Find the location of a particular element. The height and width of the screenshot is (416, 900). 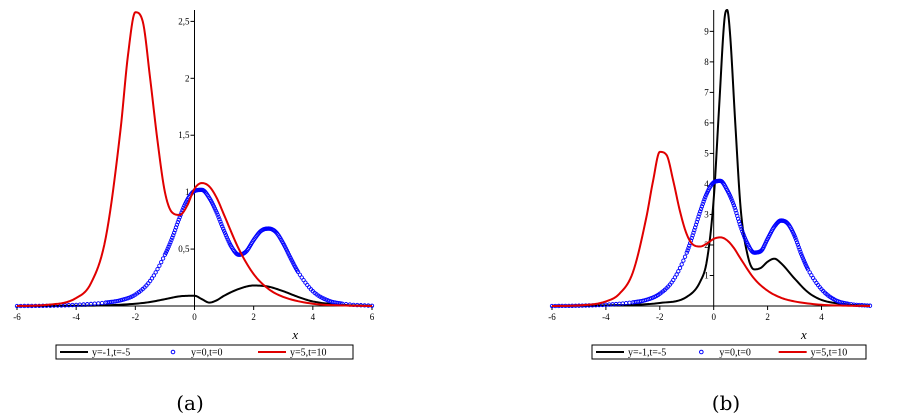

y-tick-label: 4 is located at coordinates (706, 184).